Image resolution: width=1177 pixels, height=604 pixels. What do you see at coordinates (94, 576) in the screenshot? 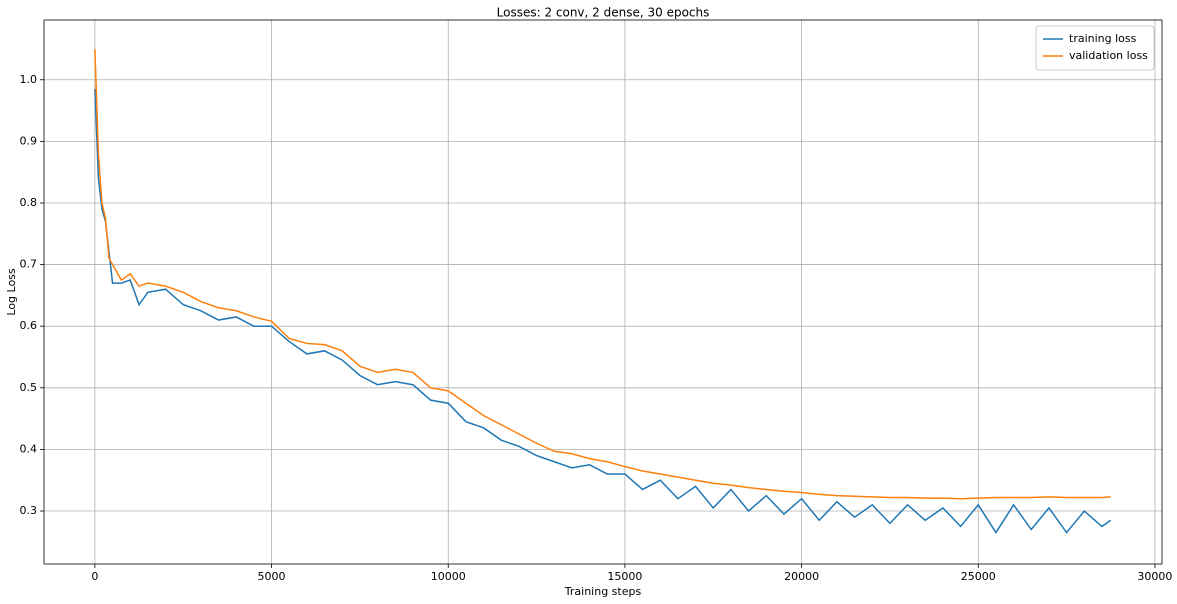
I see `x-tick-label: 0` at bounding box center [94, 576].